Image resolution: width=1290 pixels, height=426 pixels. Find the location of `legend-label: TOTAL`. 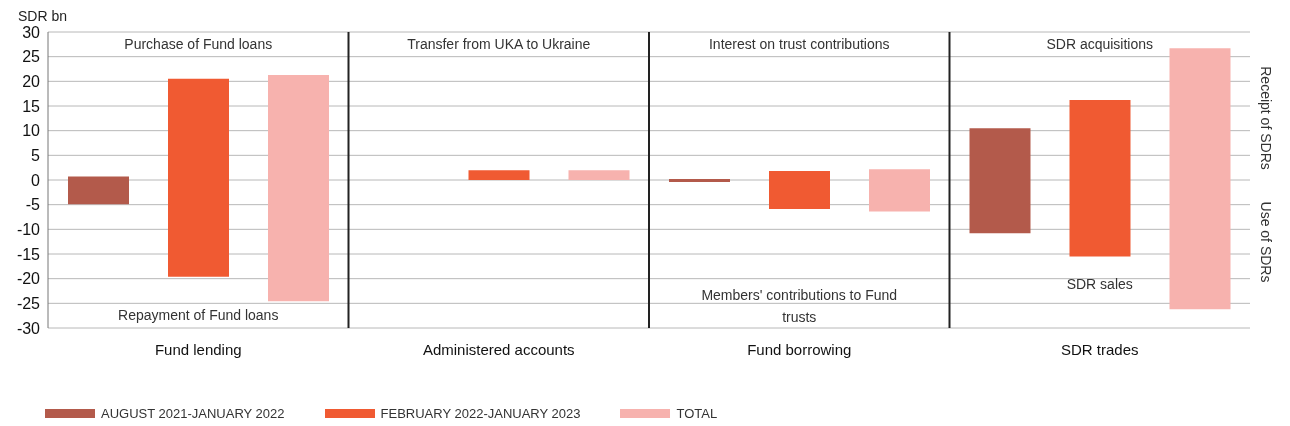

legend-label: TOTAL is located at coordinates (697, 413).